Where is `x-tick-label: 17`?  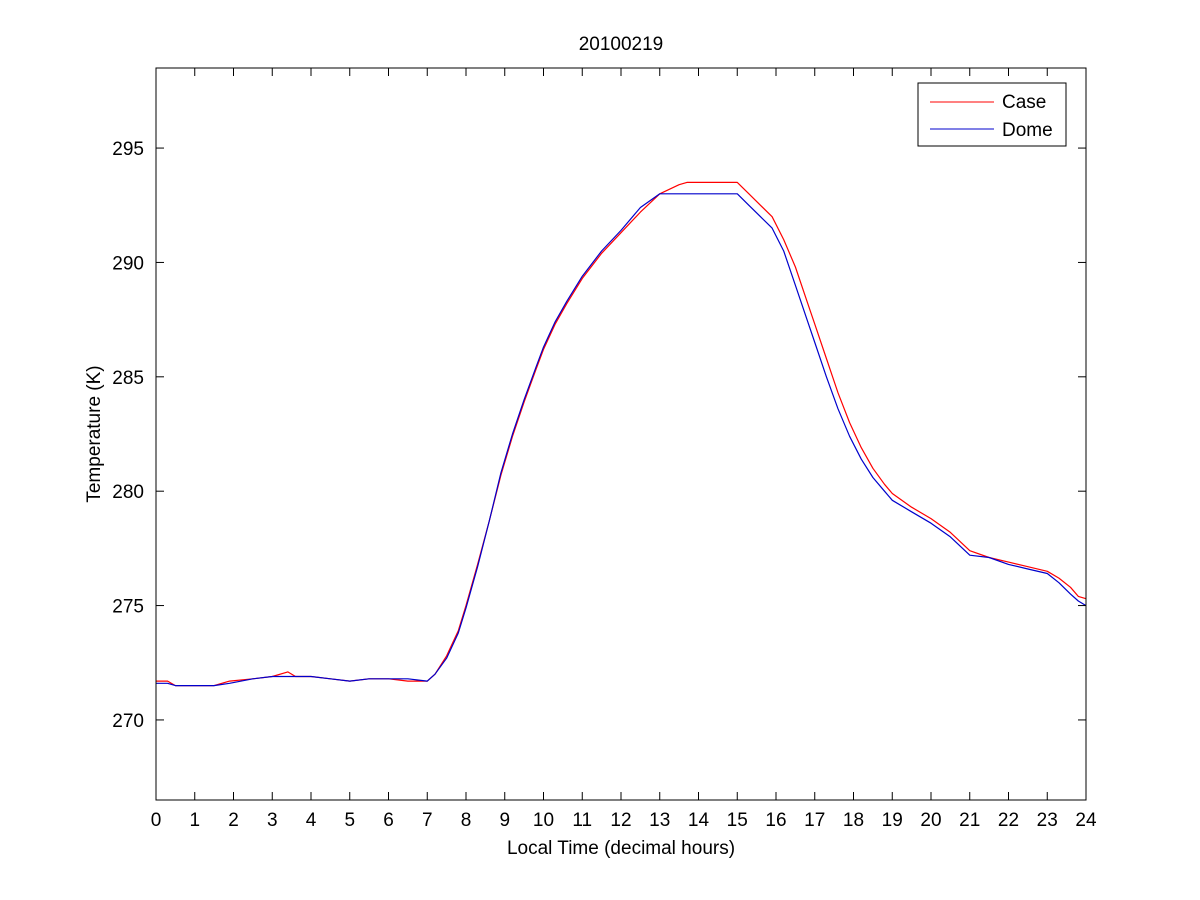
x-tick-label: 17 is located at coordinates (814, 820).